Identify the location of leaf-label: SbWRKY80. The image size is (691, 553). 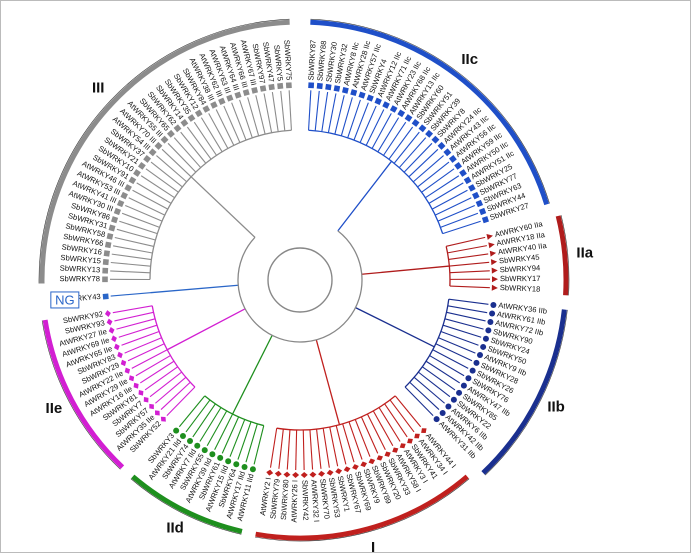
(285, 499).